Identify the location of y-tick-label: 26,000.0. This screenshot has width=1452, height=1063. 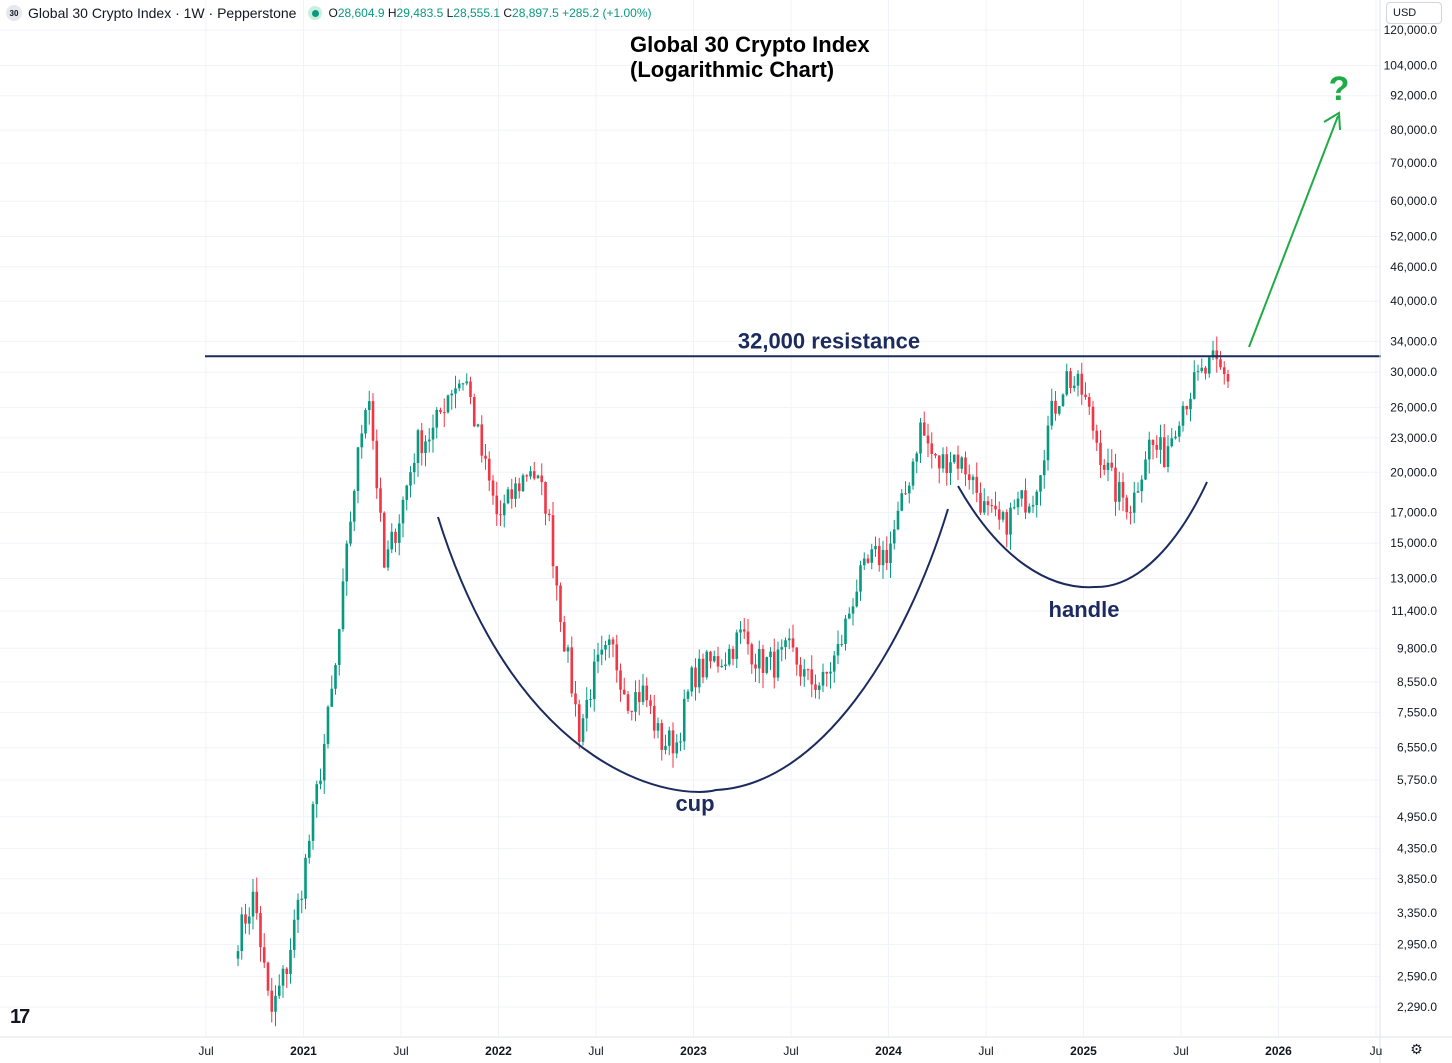
(1413, 408).